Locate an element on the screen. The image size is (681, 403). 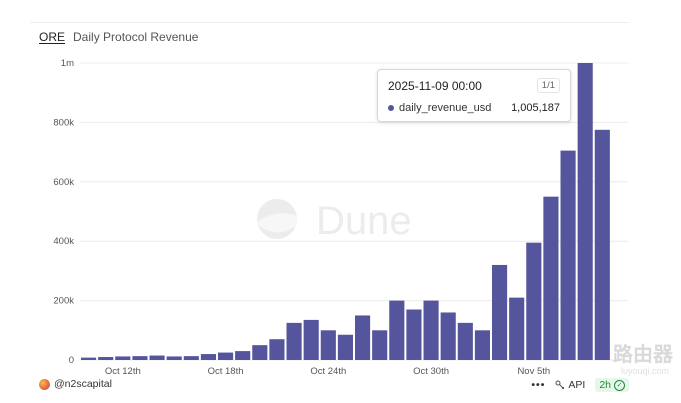
project-link: ORE is located at coordinates (52, 37).